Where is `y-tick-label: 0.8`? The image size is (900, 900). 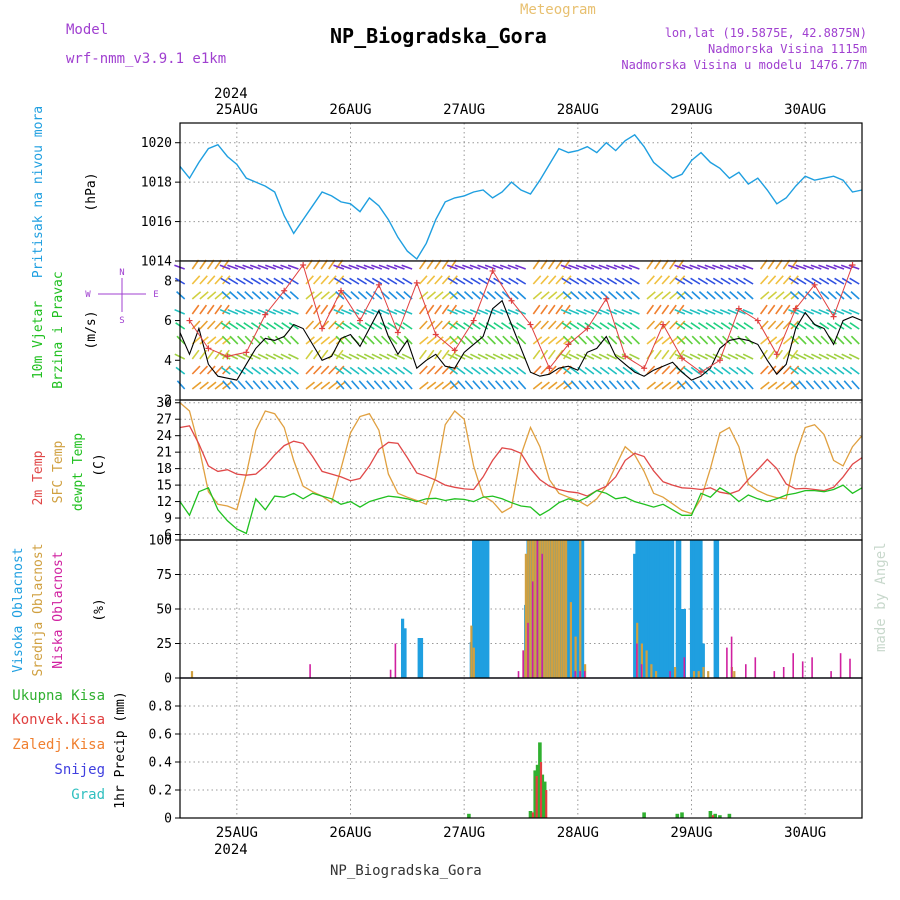 y-tick-label: 0.8 is located at coordinates (160, 707).